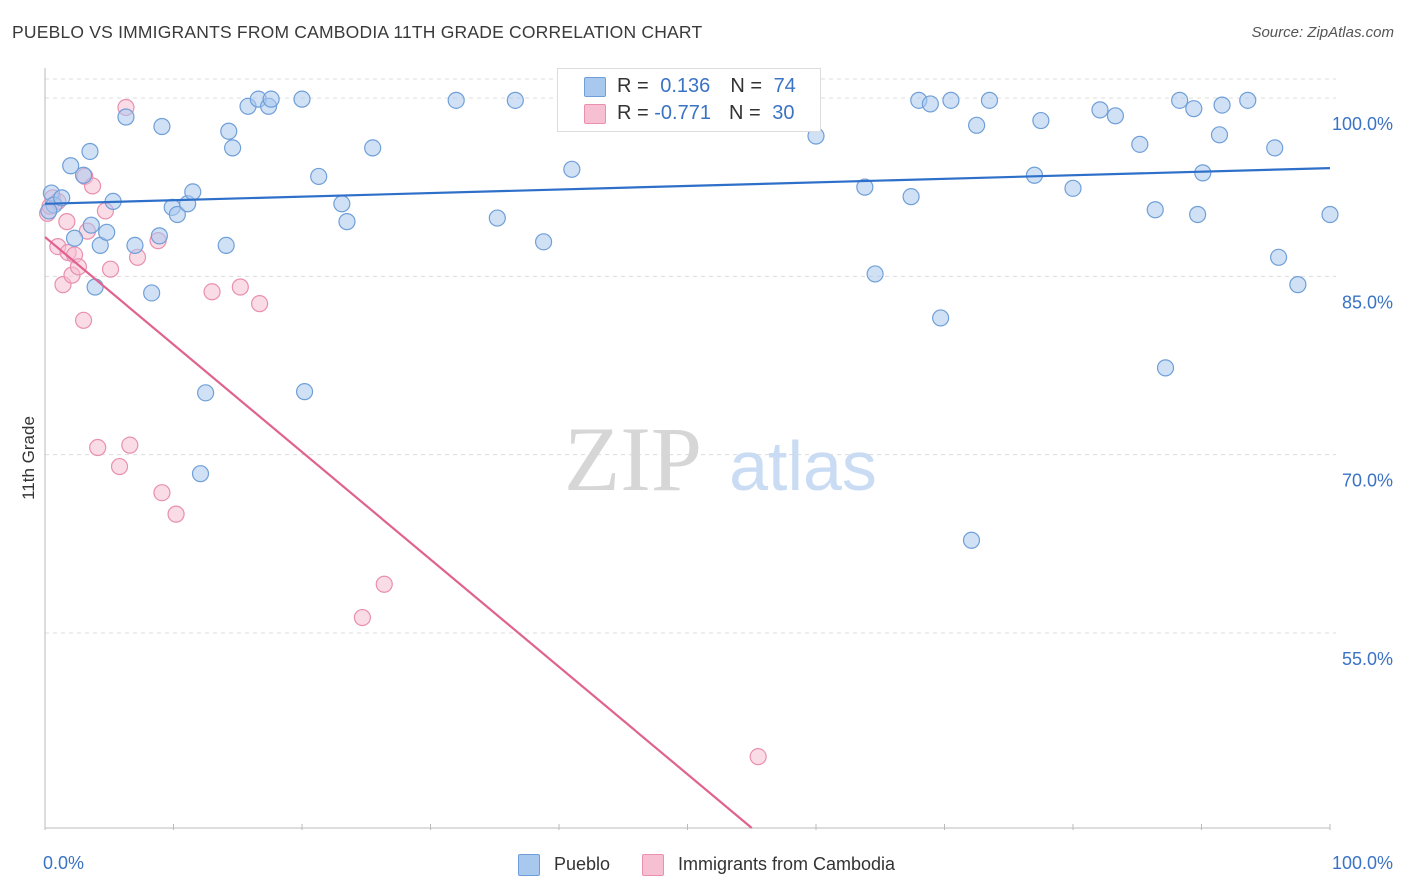  What do you see at coordinates (1367, 302) in the screenshot?
I see `y-tick-label: 85.0%` at bounding box center [1367, 302].